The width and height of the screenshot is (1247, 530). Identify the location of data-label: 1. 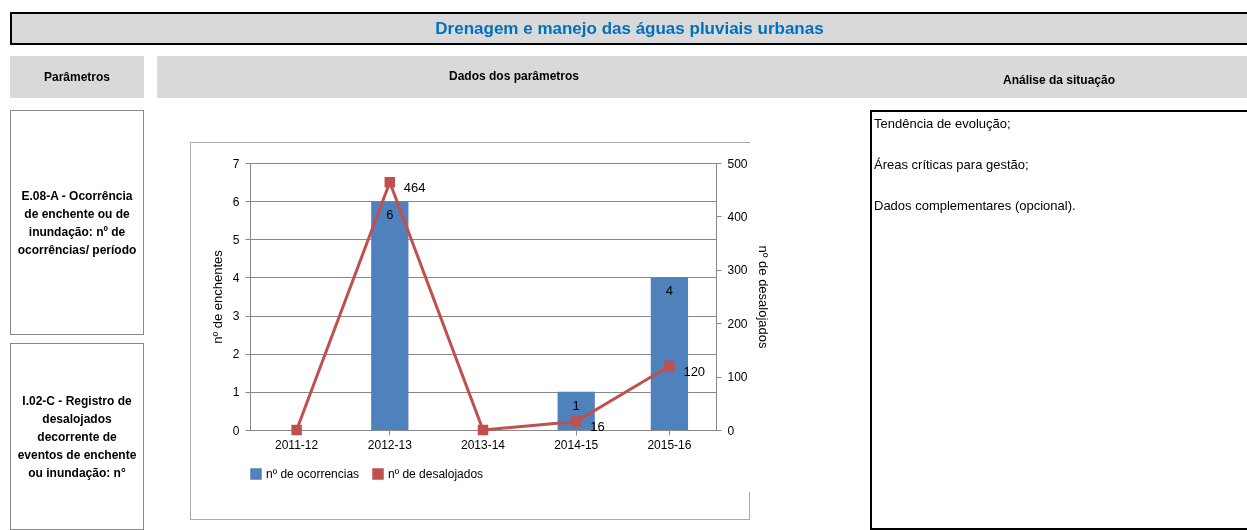
(576, 405).